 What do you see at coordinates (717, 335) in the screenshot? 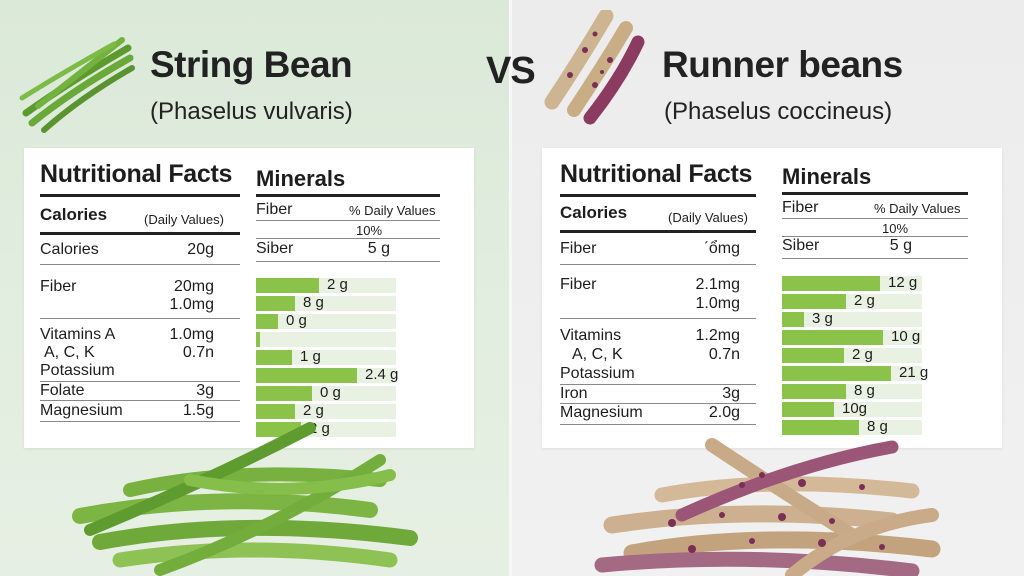
I see `nutrition-row-value: 1.2mg` at bounding box center [717, 335].